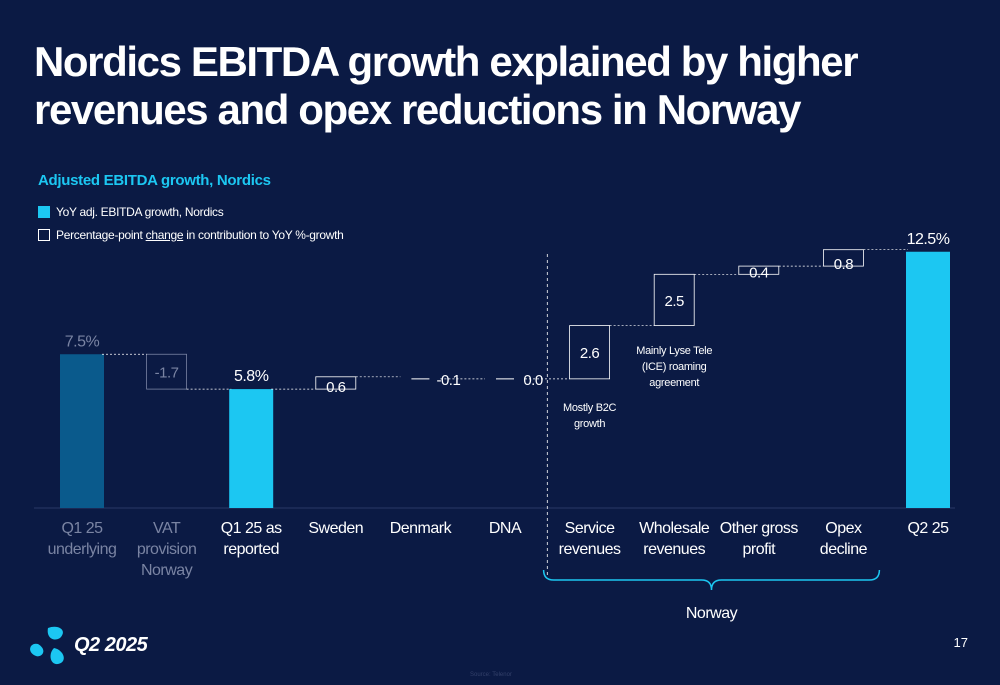  I want to click on category-label: Q2 25, so click(928, 528).